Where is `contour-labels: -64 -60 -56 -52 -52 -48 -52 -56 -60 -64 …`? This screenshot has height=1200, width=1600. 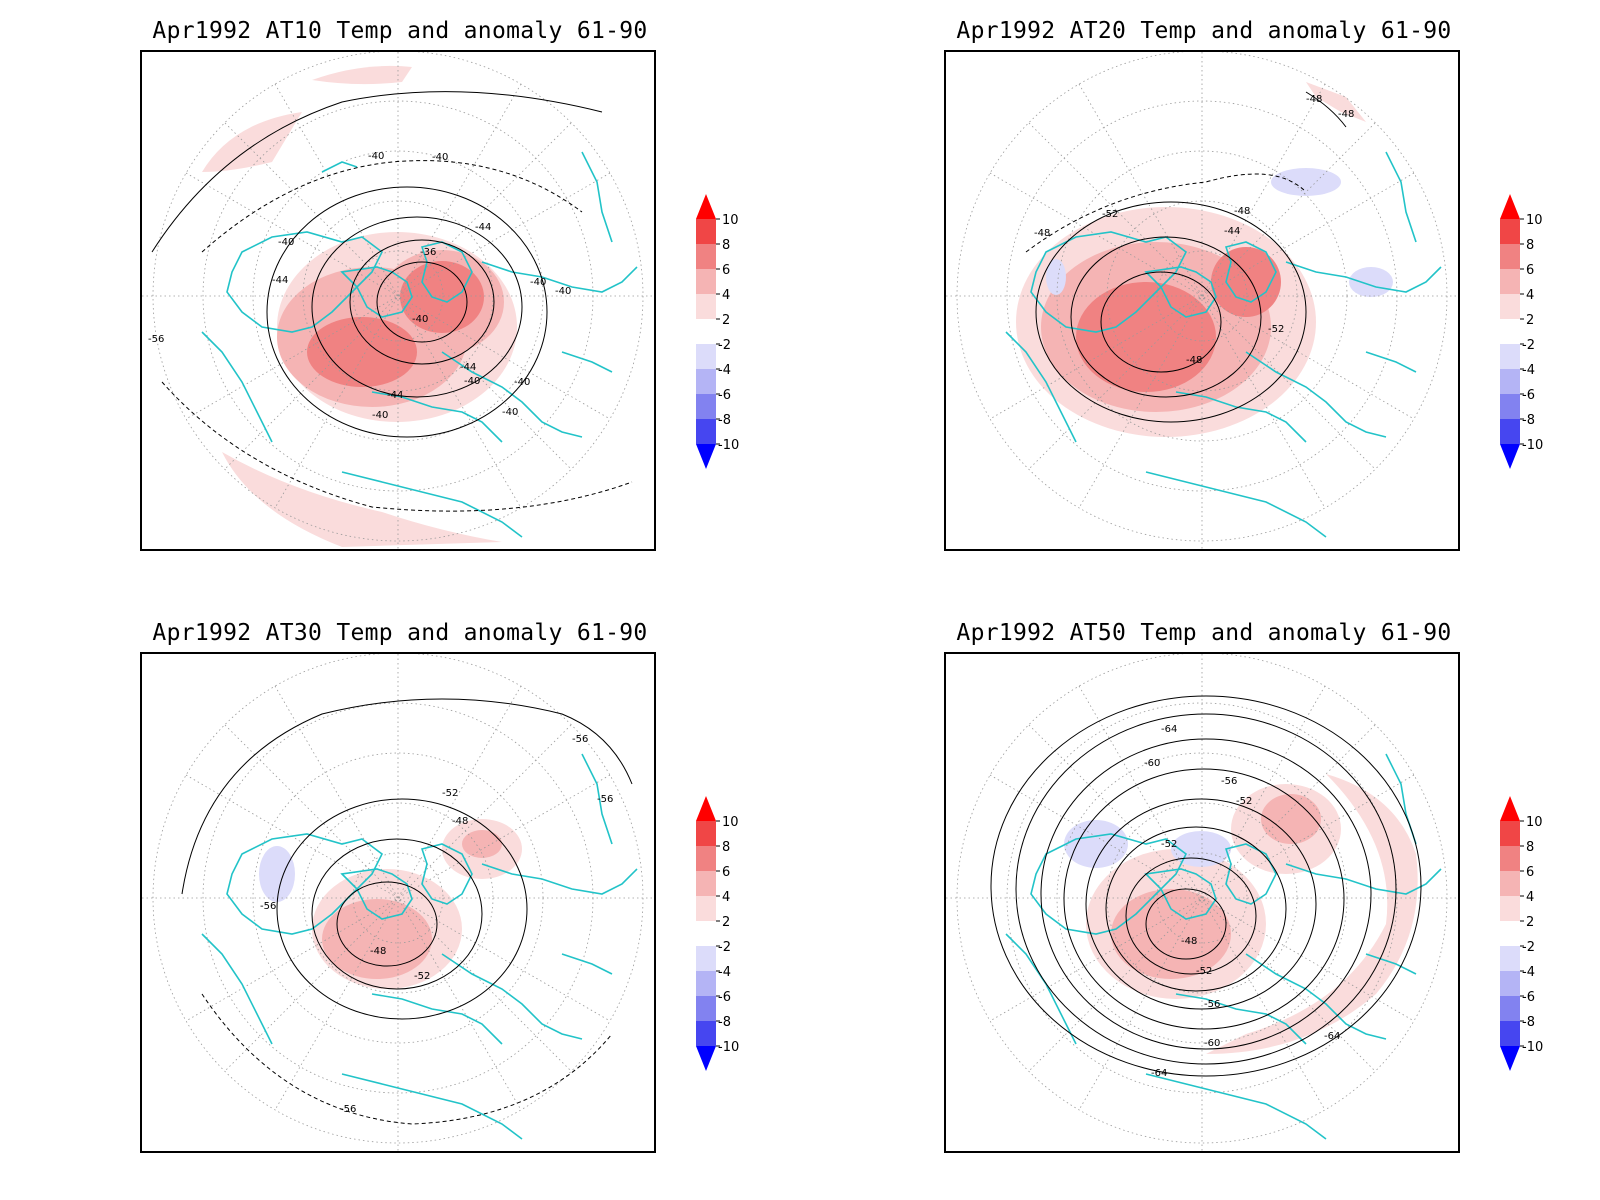
contour-labels: -64 -60 -56 -52 -52 -48 -52 -56 -60 -64 … is located at coordinates (1242, 901).